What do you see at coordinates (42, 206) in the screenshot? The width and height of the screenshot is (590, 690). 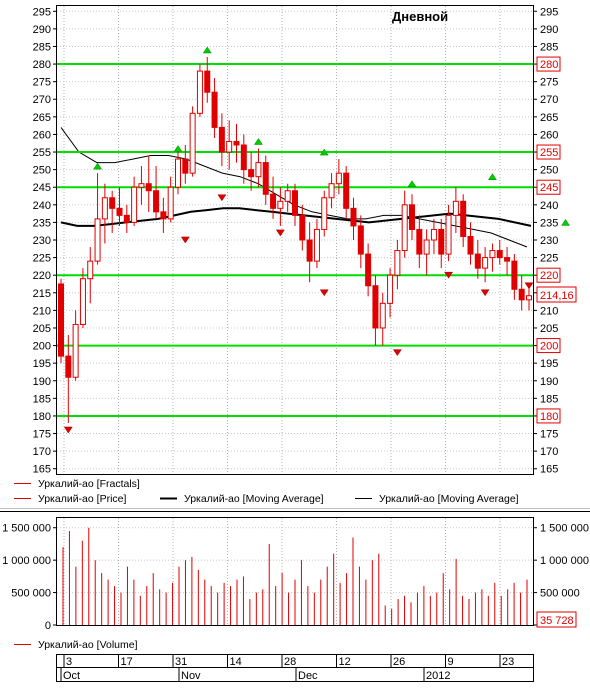 I see `price-tick-left: 240` at bounding box center [42, 206].